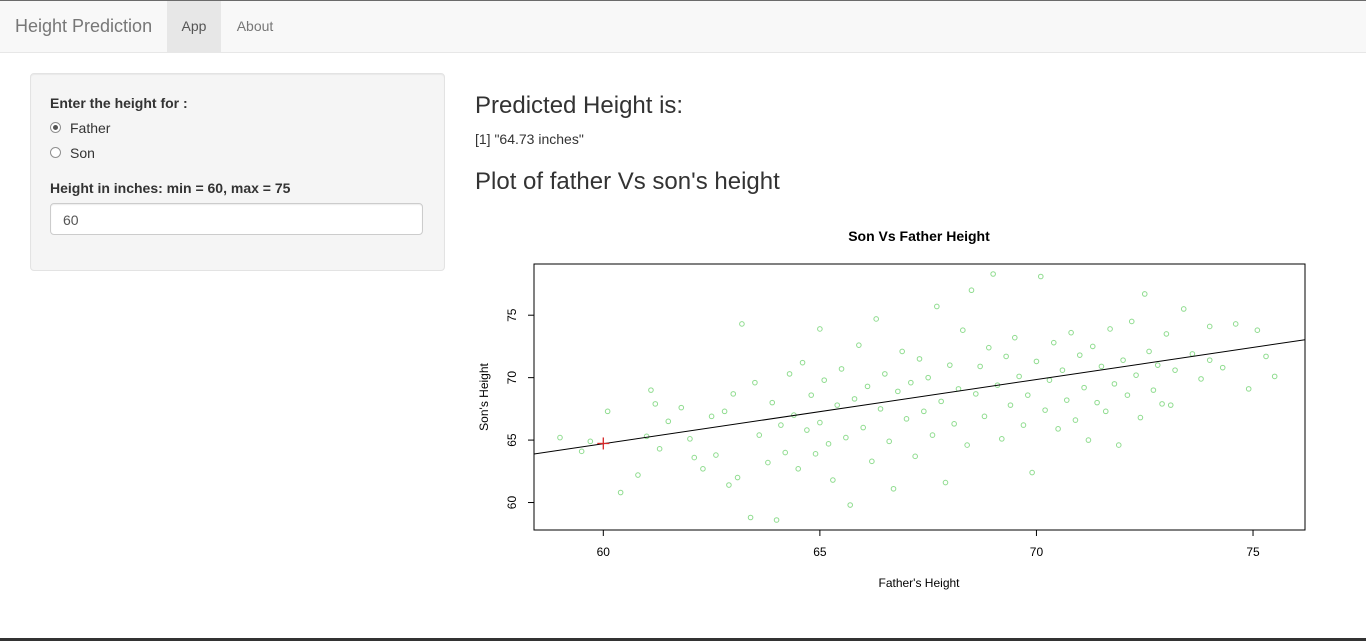 The image size is (1366, 641). I want to click on x-tick-label: 60, so click(604, 552).